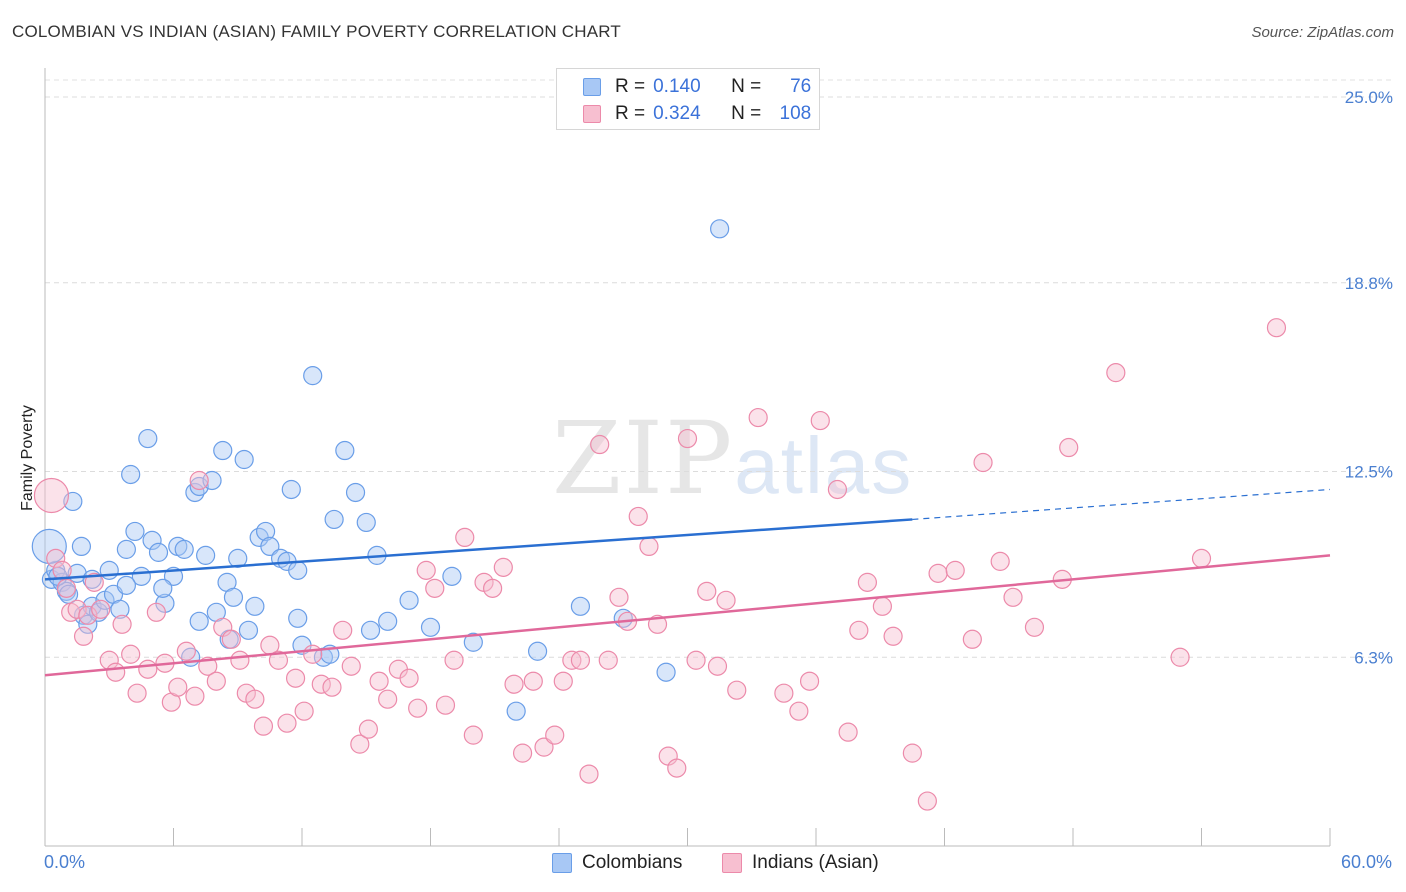 The image size is (1406, 892). Describe the element at coordinates (795, 113) in the screenshot. I see `legend-n-value: 108` at that location.